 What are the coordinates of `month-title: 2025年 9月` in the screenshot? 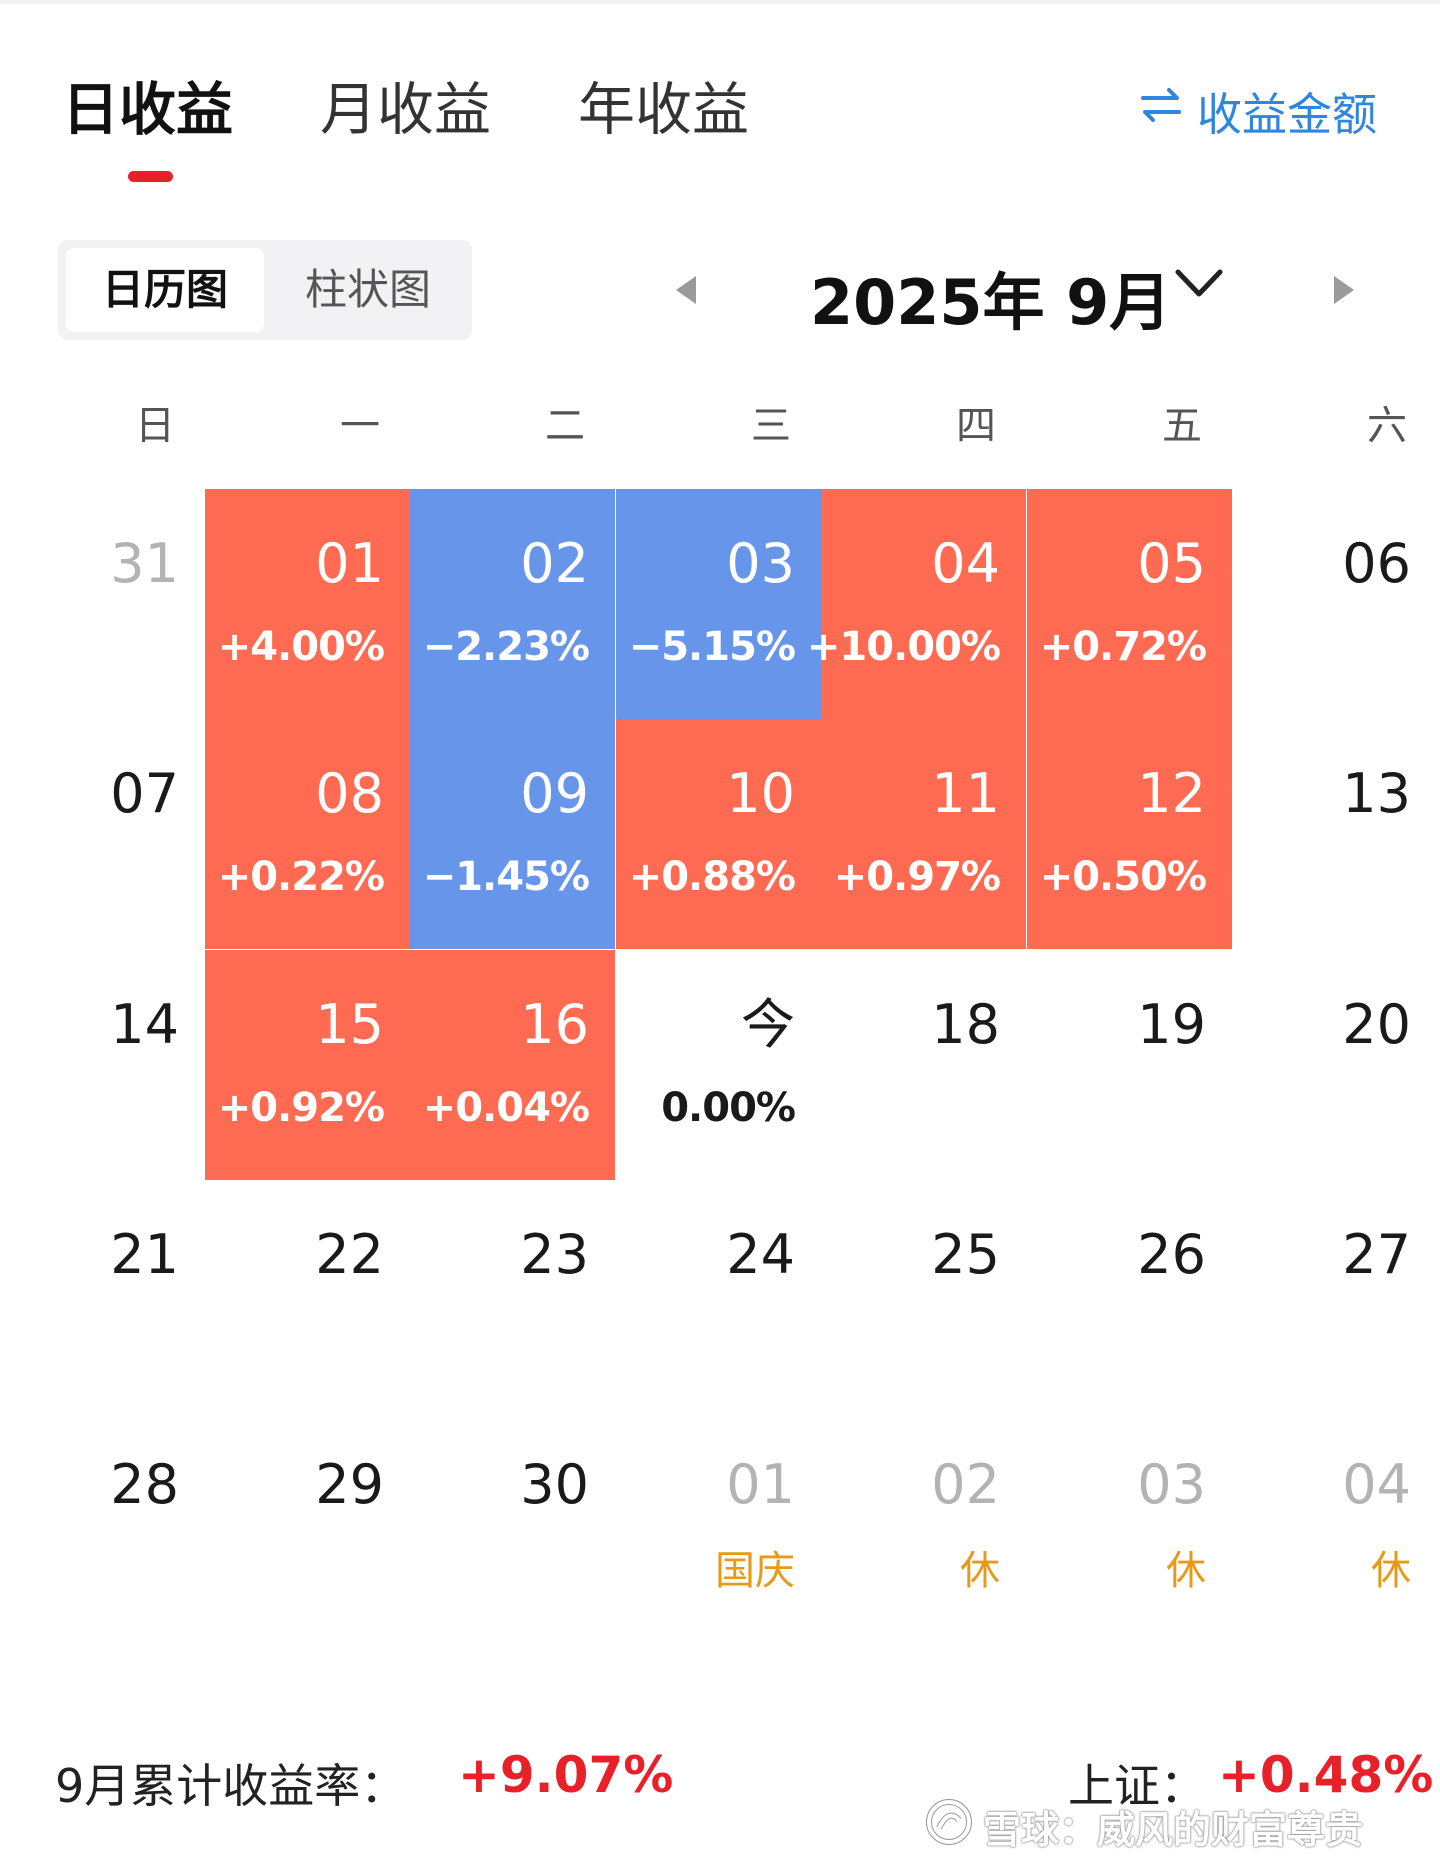 It's located at (991, 302).